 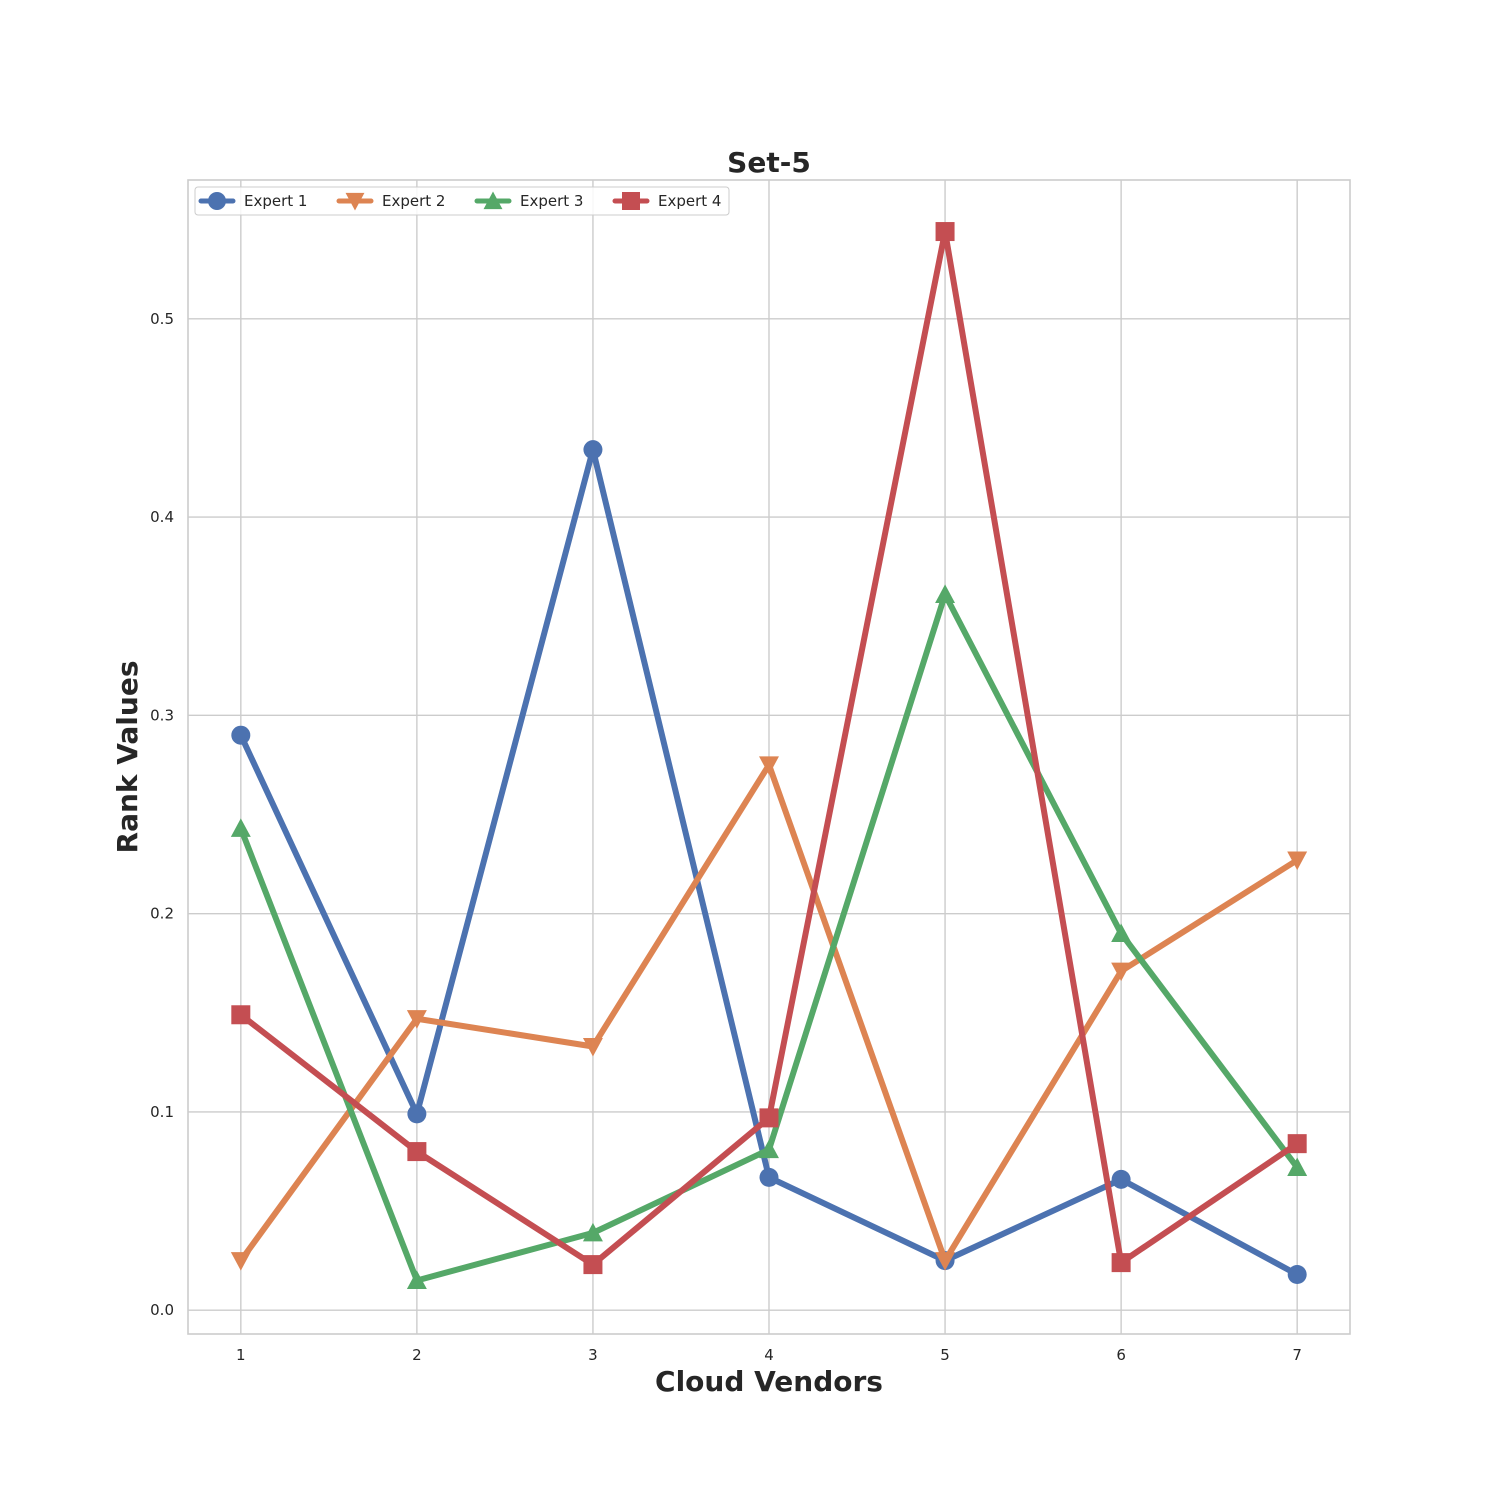 I want to click on x-tick-label: 1, so click(x=241, y=1355).